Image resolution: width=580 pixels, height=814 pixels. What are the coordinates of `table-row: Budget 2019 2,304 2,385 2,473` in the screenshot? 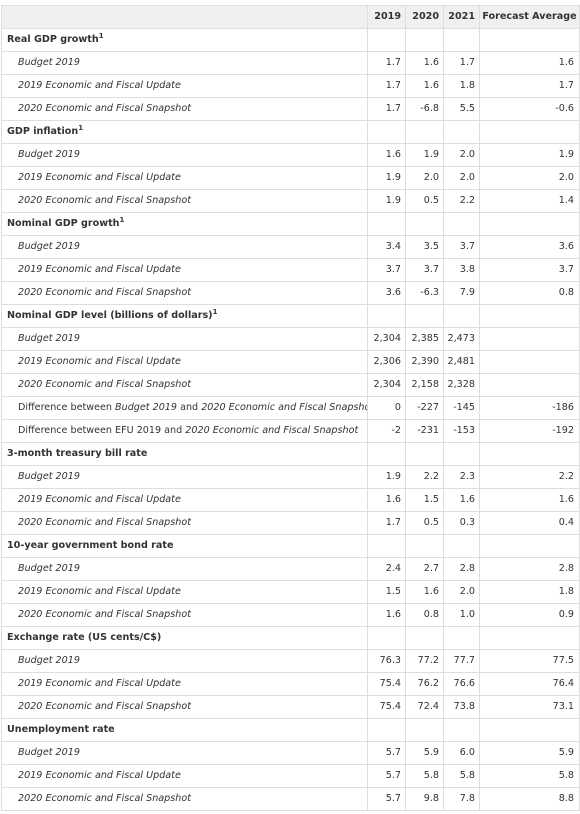 It's located at (290, 339).